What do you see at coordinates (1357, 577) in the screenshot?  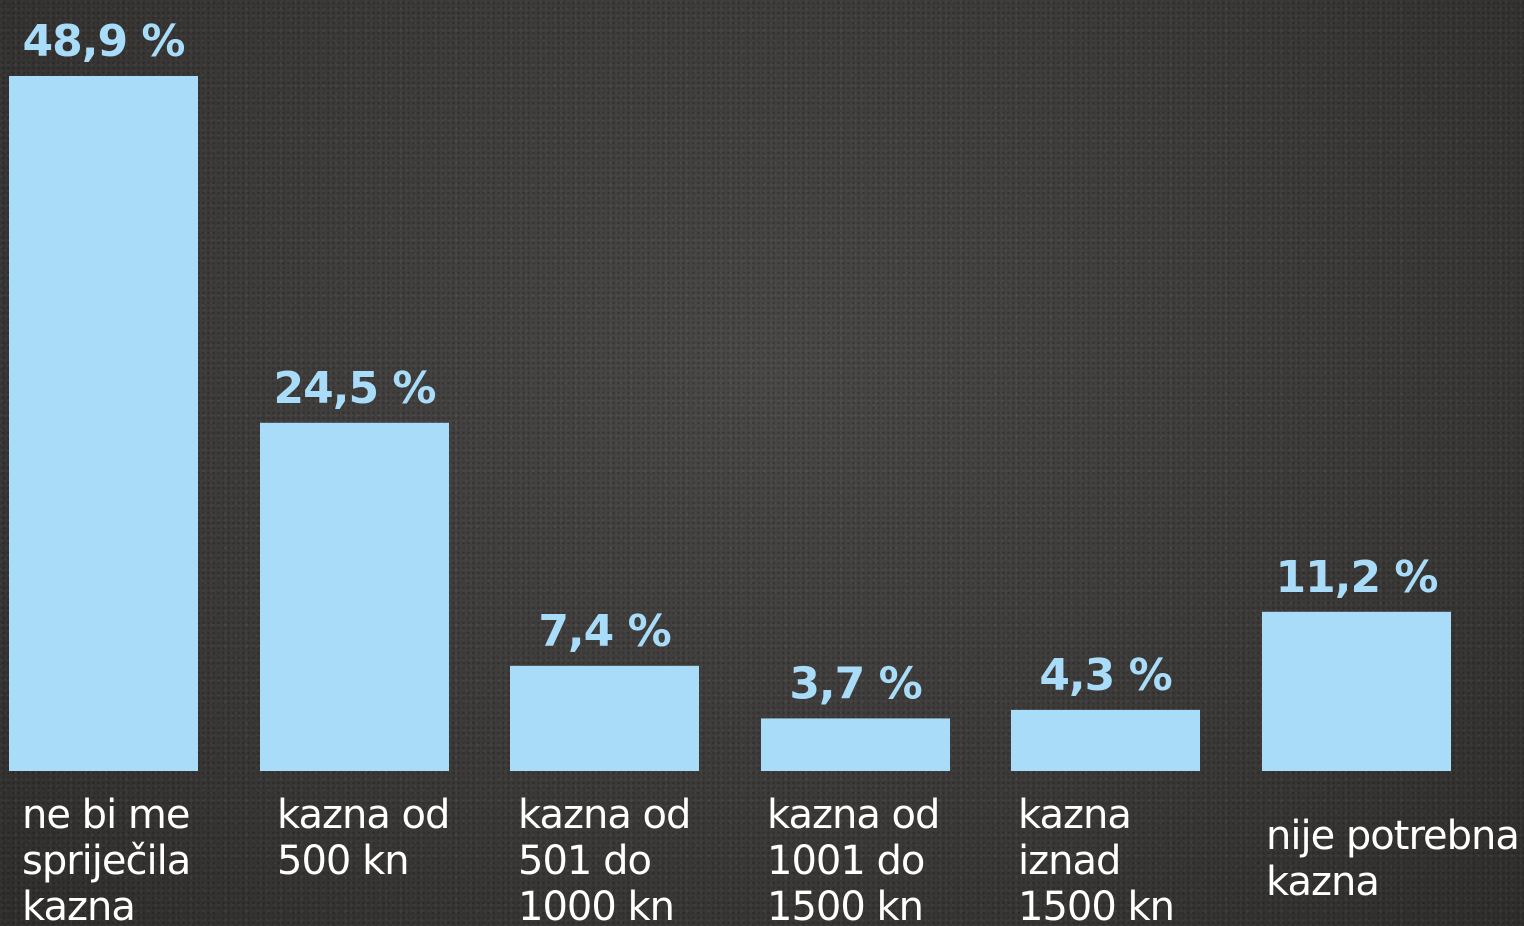 I see `value-label-6: 11,2 %` at bounding box center [1357, 577].